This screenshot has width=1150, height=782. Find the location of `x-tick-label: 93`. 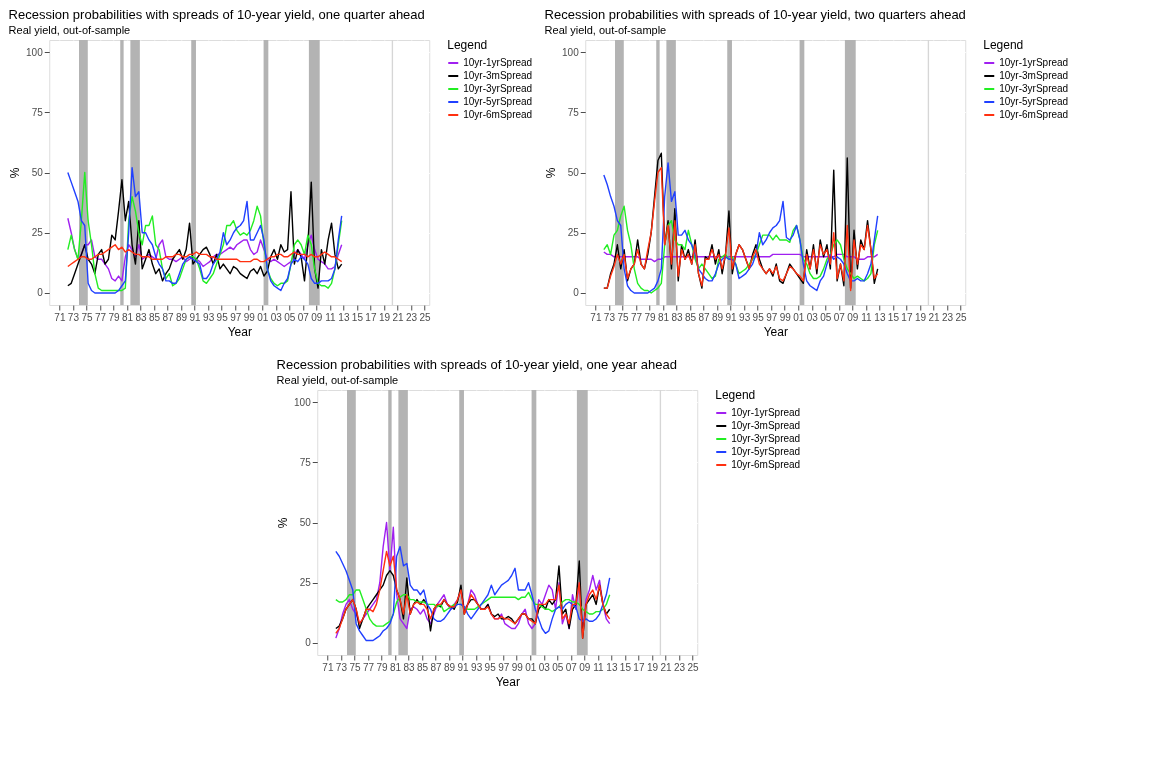

x-tick-label: 93 is located at coordinates (209, 317).